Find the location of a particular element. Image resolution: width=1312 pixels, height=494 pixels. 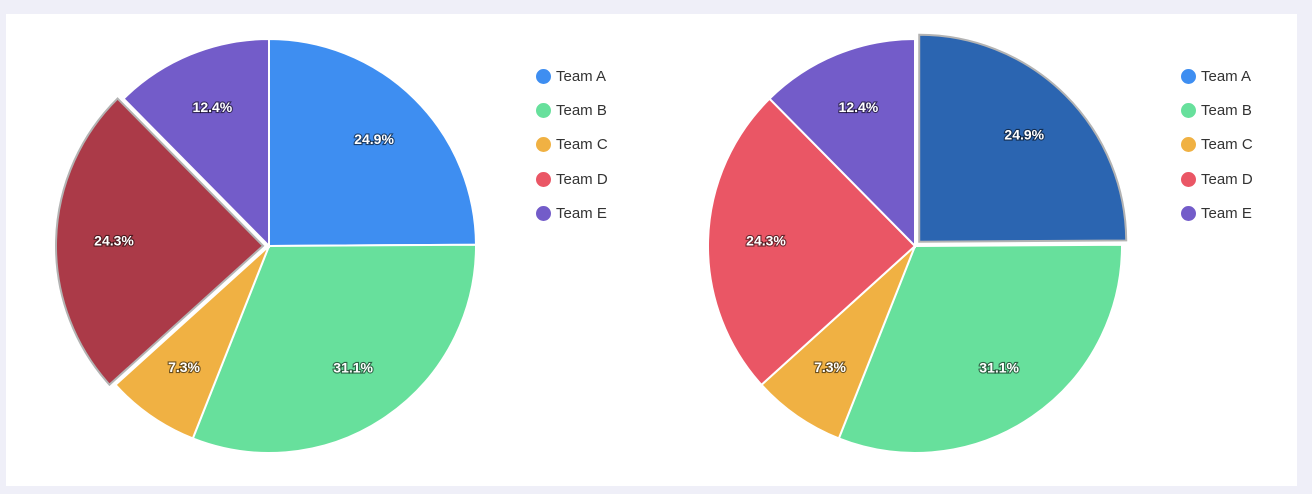

legend-chart-2: Team A Team B Team C Team D Team E is located at coordinates (1217, 144).